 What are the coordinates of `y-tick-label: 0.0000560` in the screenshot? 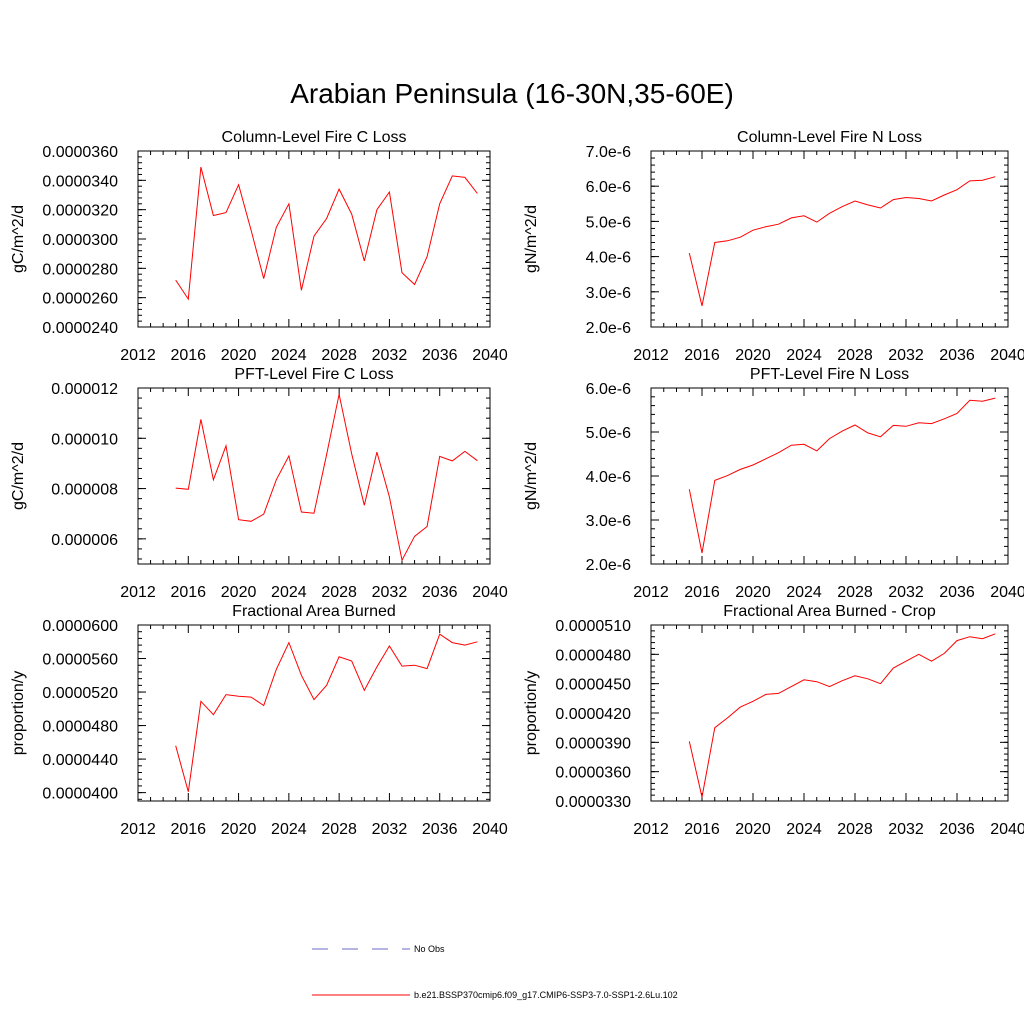 It's located at (80, 660).